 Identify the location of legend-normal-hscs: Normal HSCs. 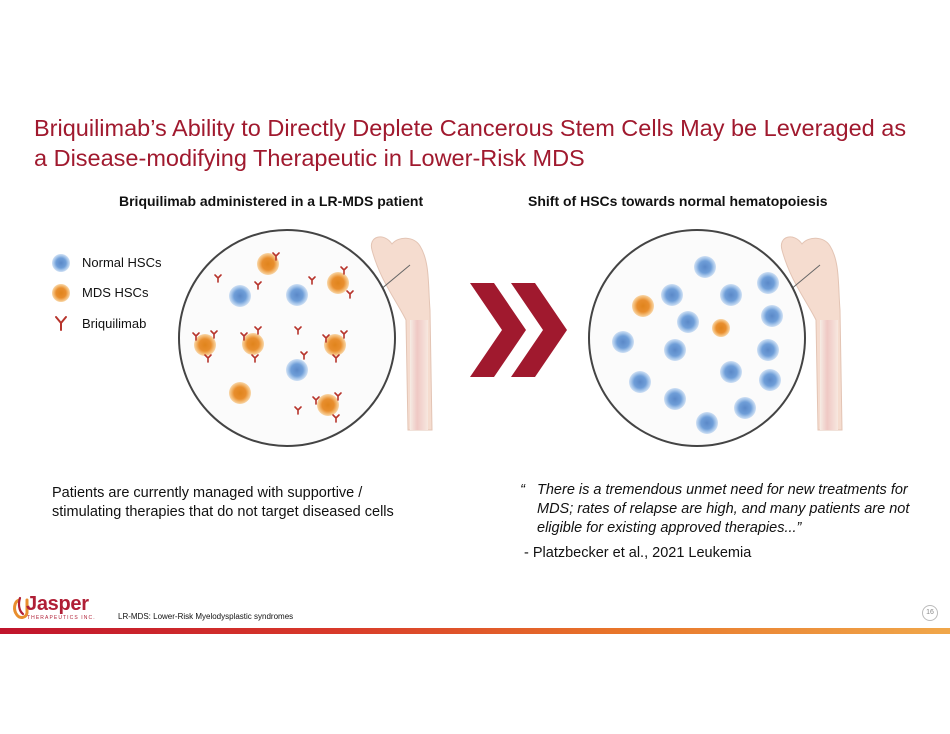
(122, 262).